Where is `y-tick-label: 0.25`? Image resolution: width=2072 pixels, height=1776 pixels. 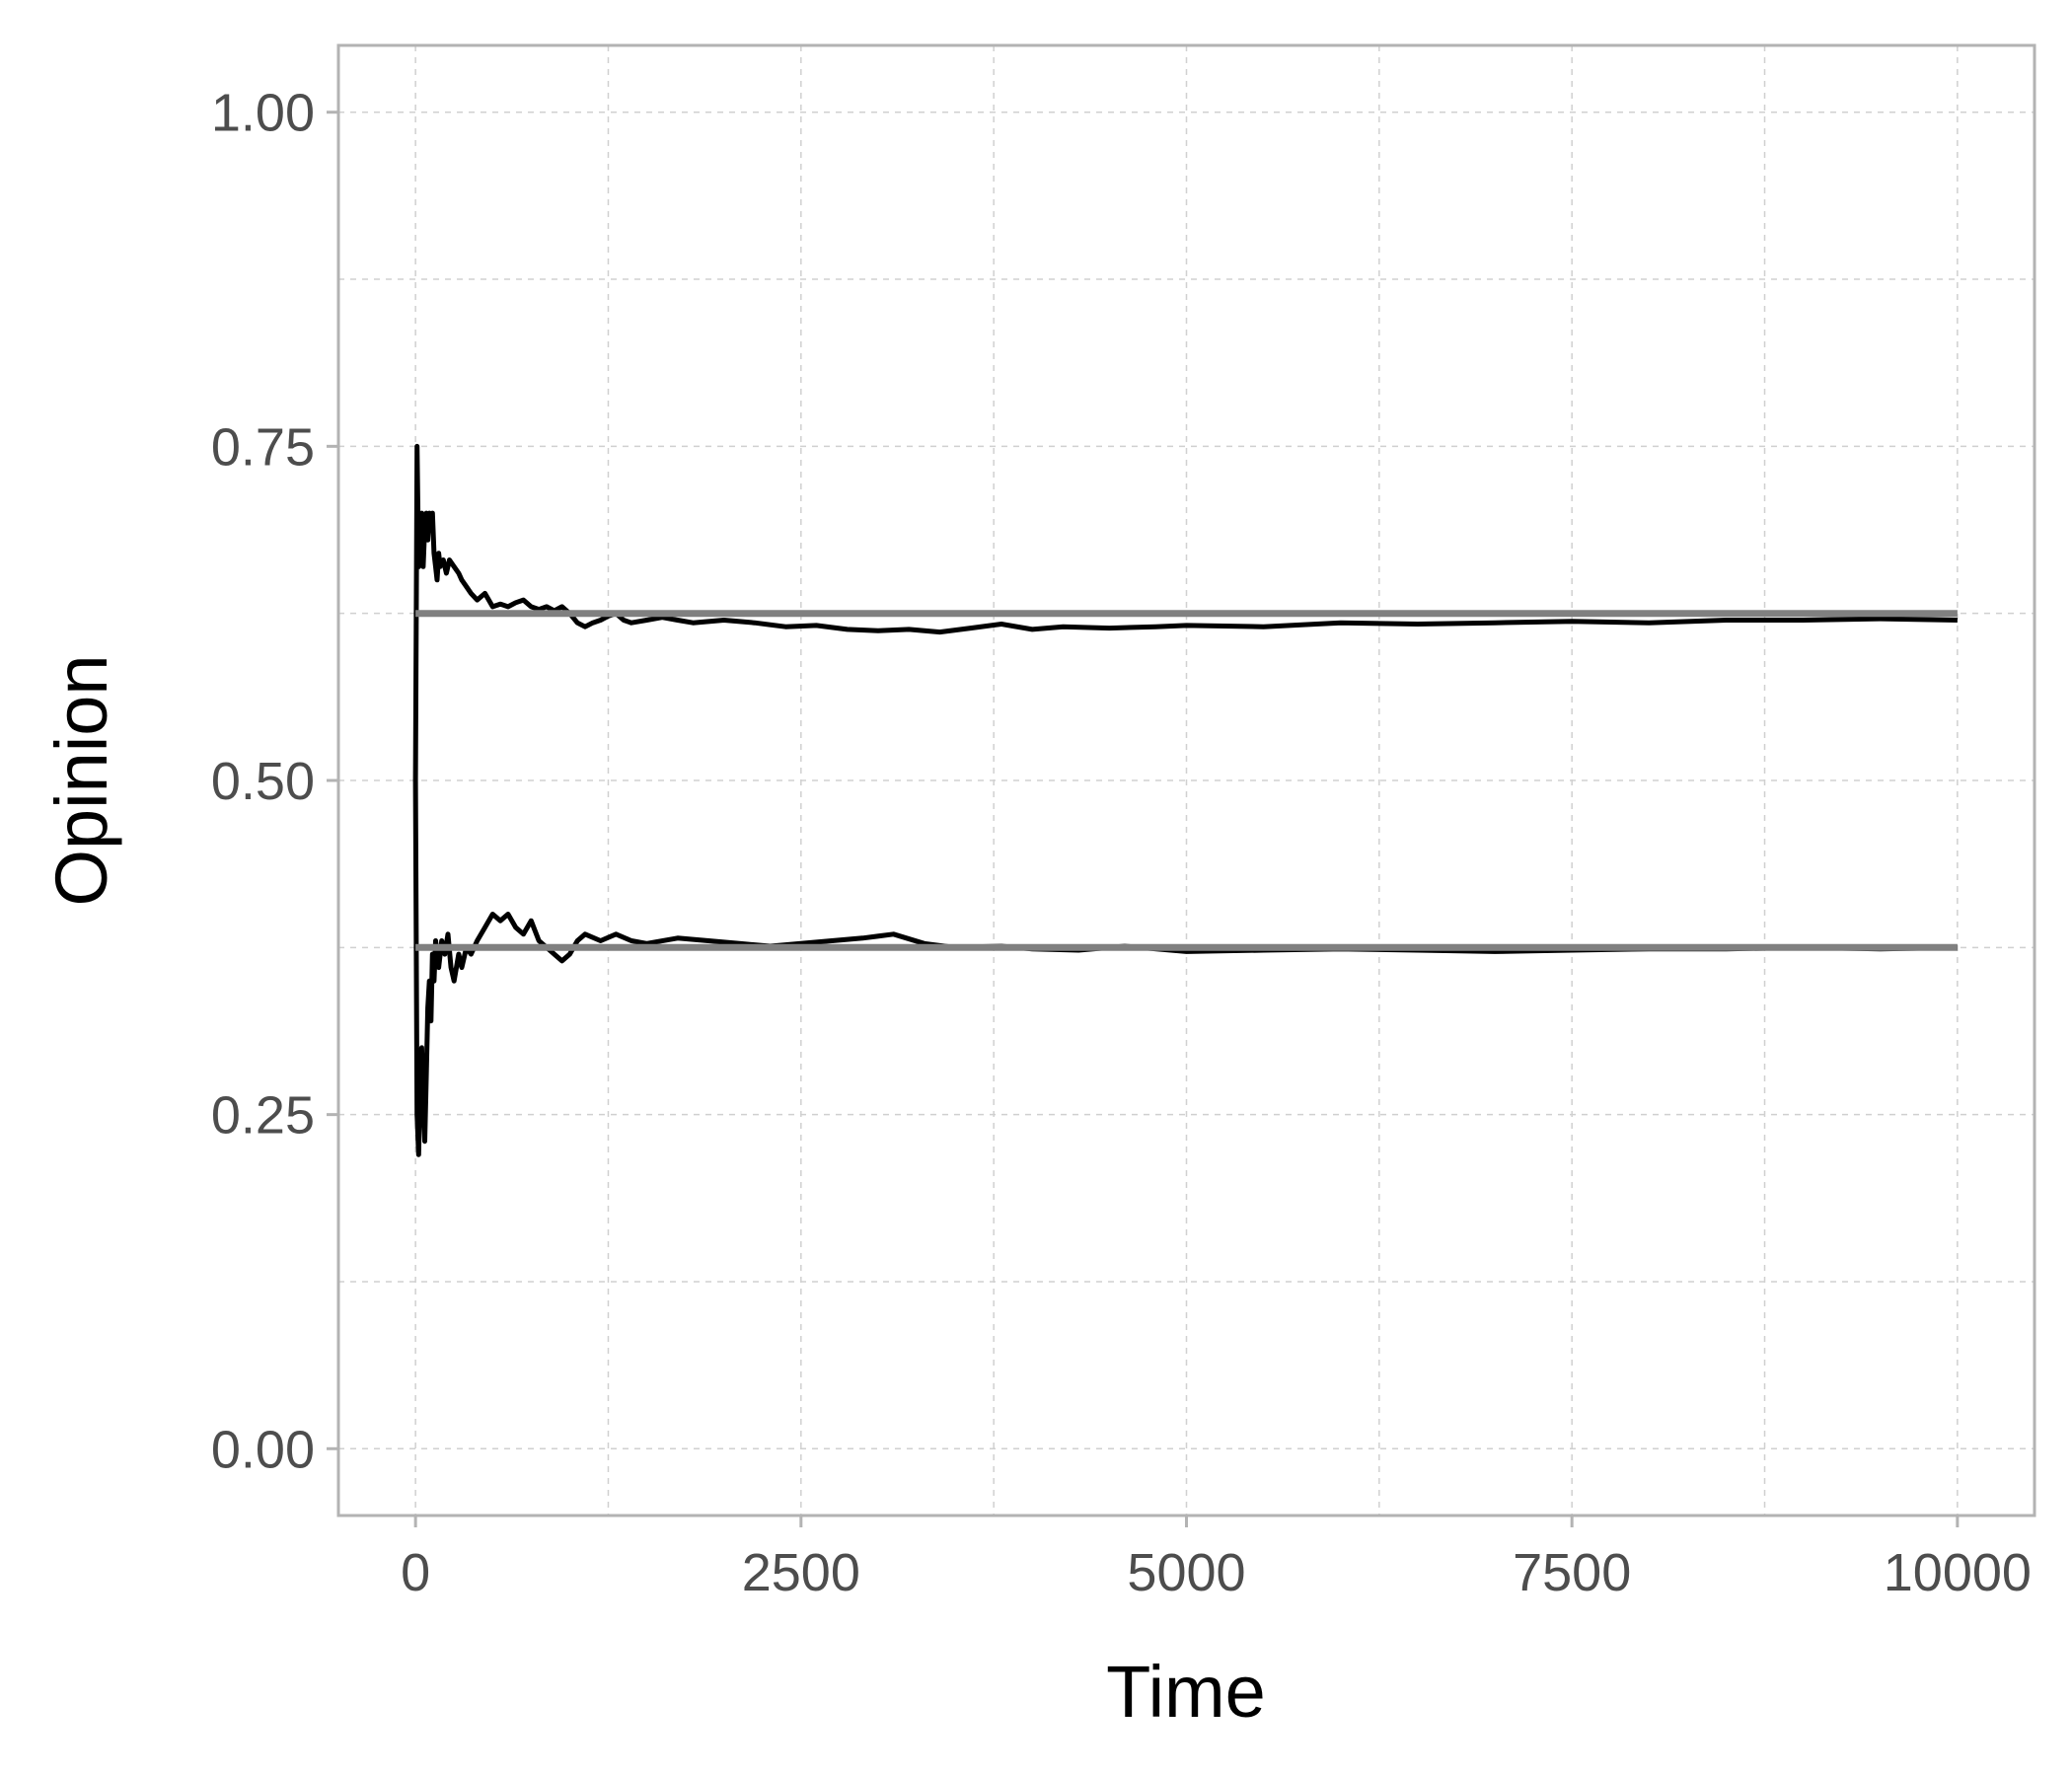 y-tick-label: 0.25 is located at coordinates (263, 1116).